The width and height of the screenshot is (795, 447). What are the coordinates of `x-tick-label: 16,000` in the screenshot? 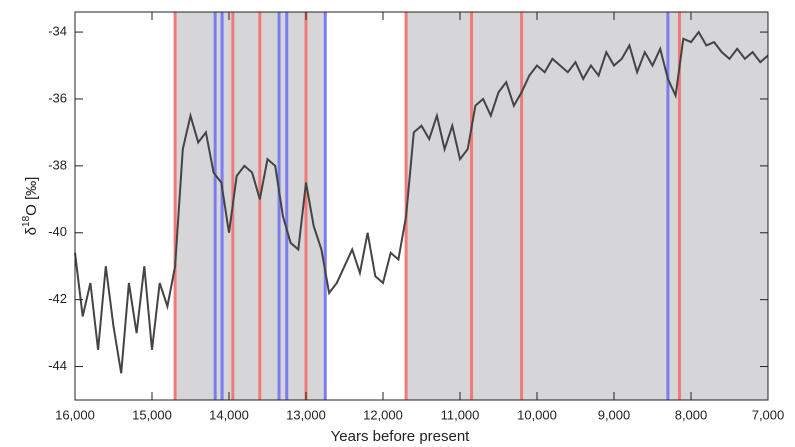 It's located at (75, 414).